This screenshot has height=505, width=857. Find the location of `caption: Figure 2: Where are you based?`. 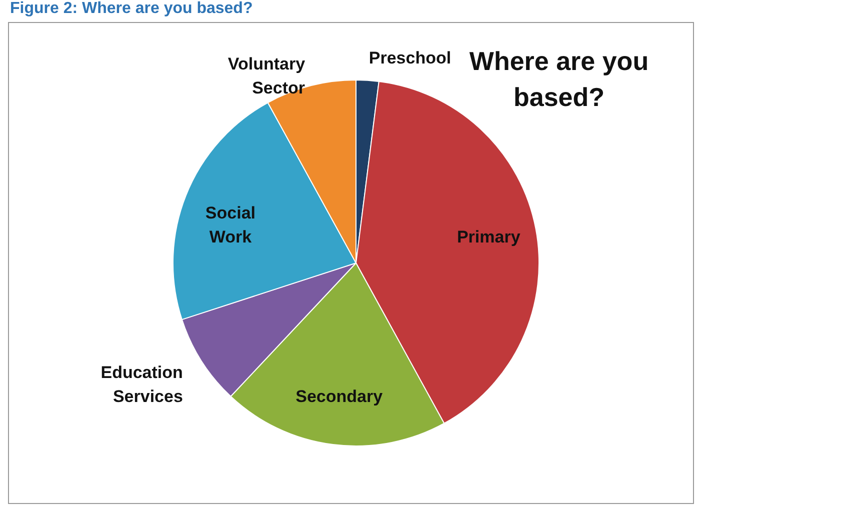

caption: Figure 2: Where are you based? is located at coordinates (131, 9).